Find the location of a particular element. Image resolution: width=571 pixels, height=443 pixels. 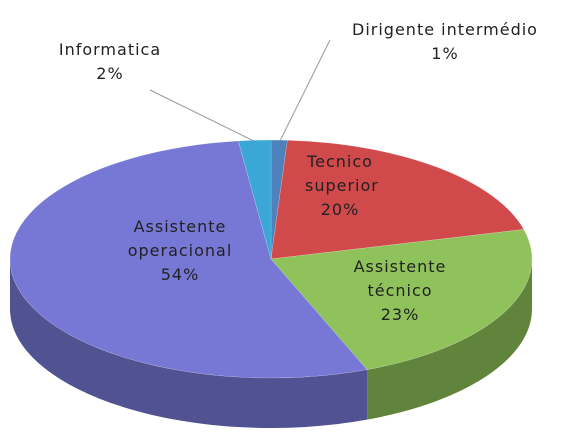

slice-label: Informatica 2% is located at coordinates (110, 62).